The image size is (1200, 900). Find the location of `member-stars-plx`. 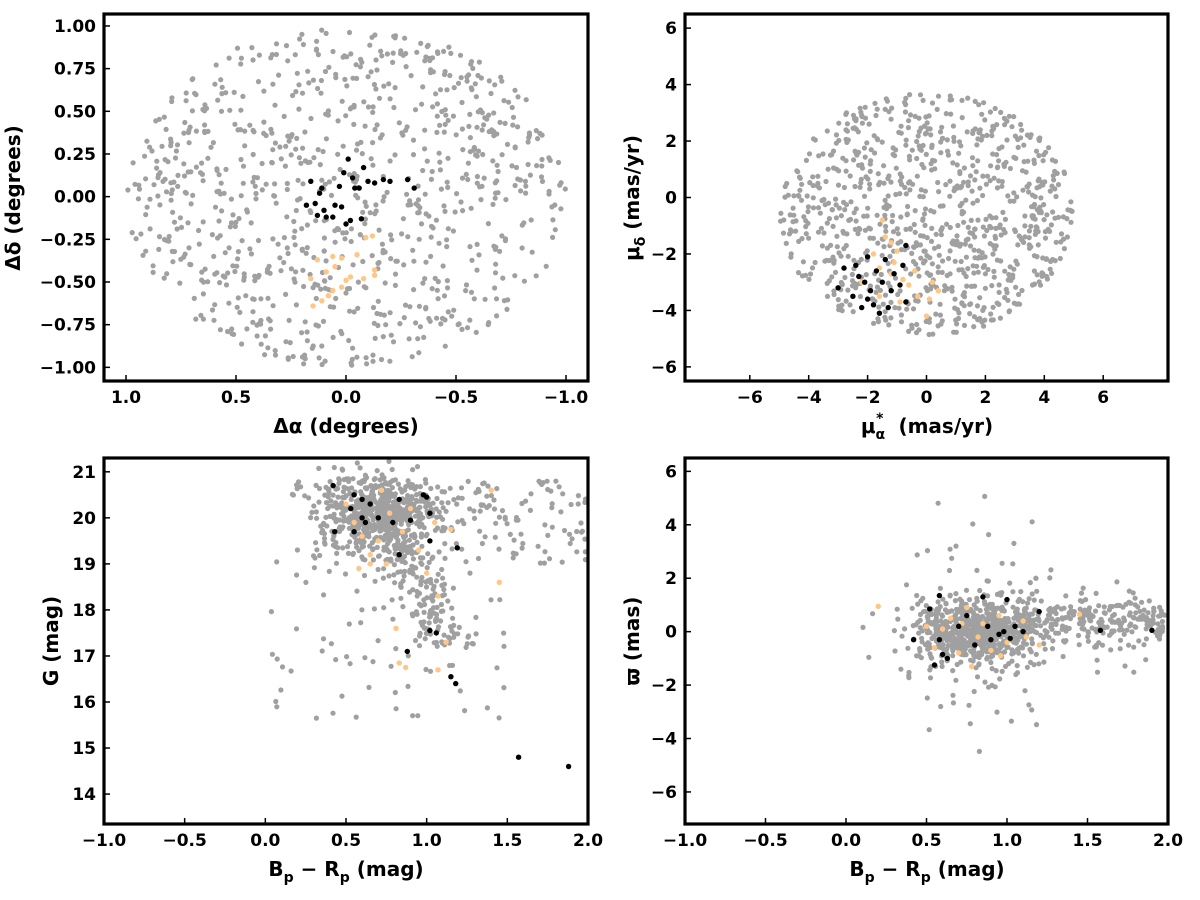

member-stars-plx is located at coordinates (1015, 631).